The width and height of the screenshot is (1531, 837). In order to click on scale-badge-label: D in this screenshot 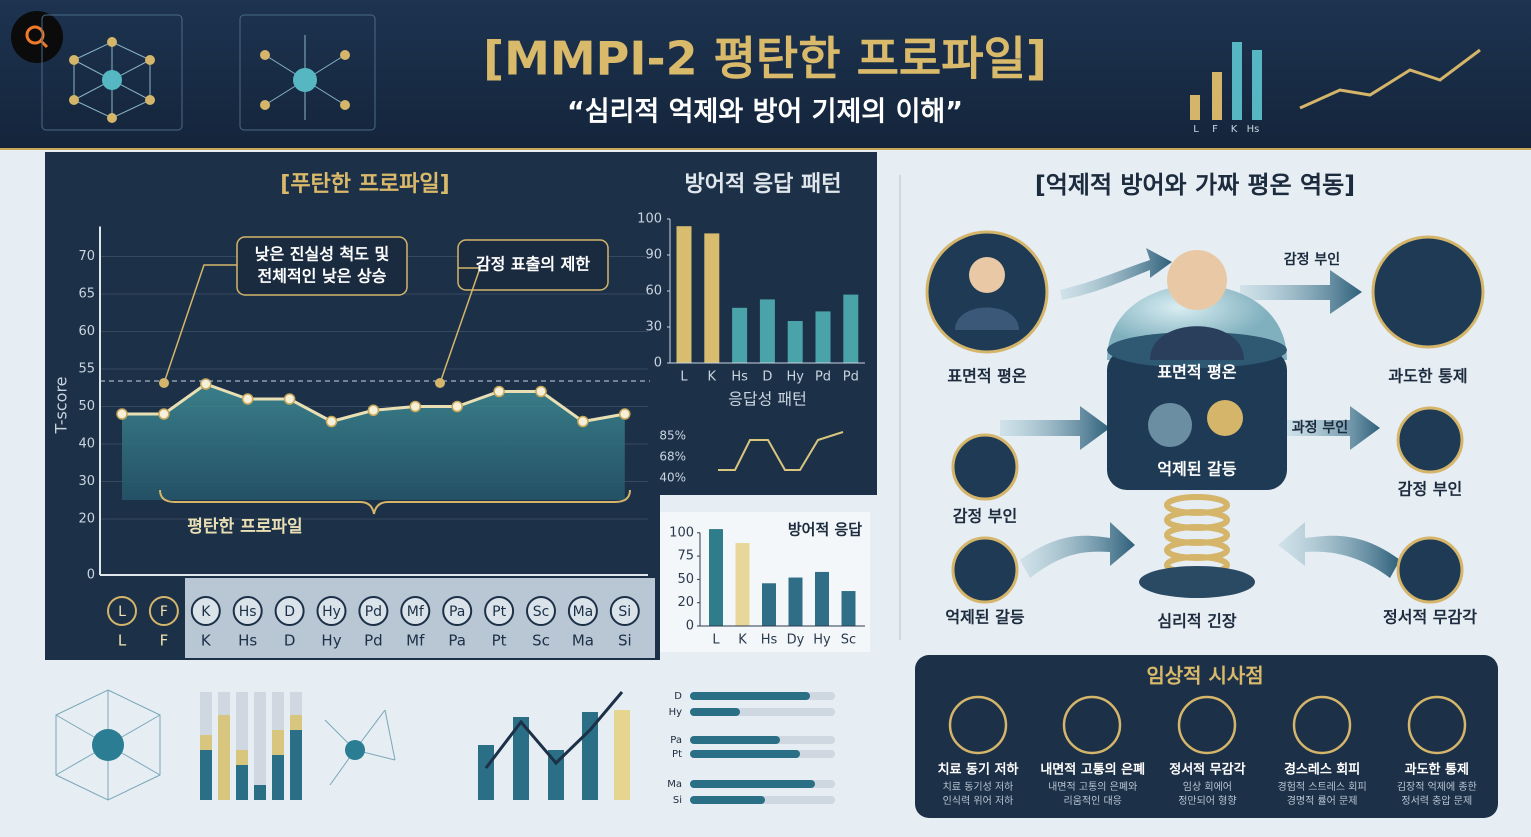, I will do `click(289, 612)`.